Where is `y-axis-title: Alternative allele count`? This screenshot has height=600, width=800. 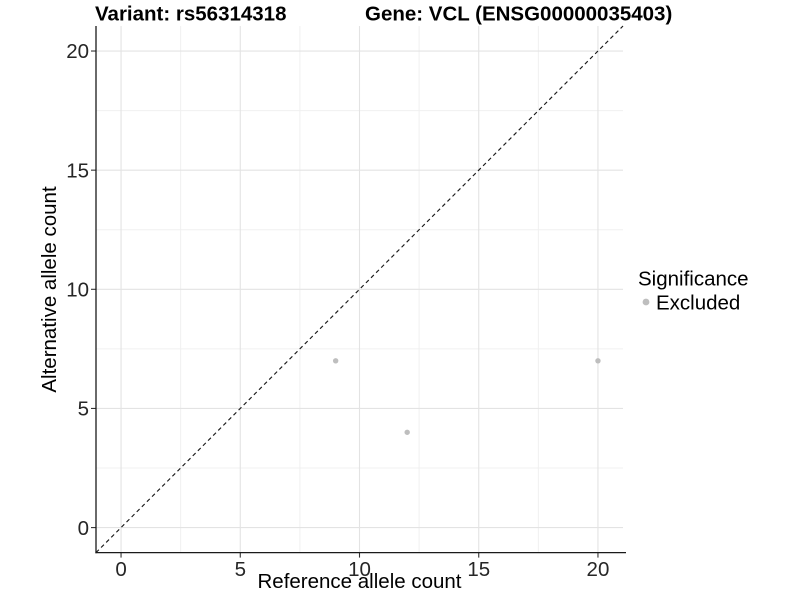
y-axis-title: Alternative allele count is located at coordinates (49, 289).